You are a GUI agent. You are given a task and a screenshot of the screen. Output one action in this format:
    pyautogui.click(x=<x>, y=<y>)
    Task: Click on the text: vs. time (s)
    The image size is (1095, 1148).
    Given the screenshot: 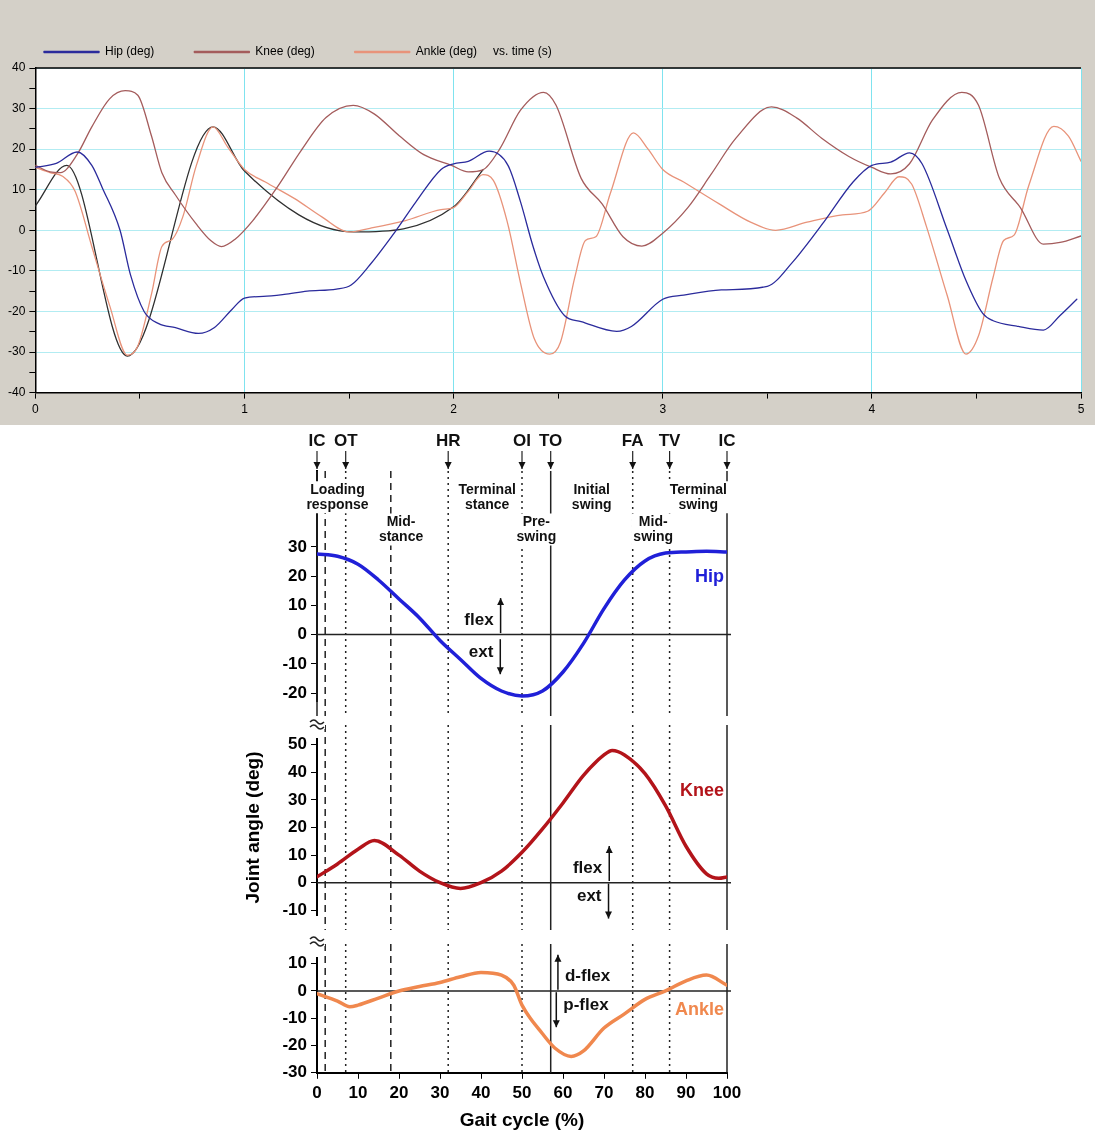 What is the action you would take?
    pyautogui.click(x=522, y=51)
    